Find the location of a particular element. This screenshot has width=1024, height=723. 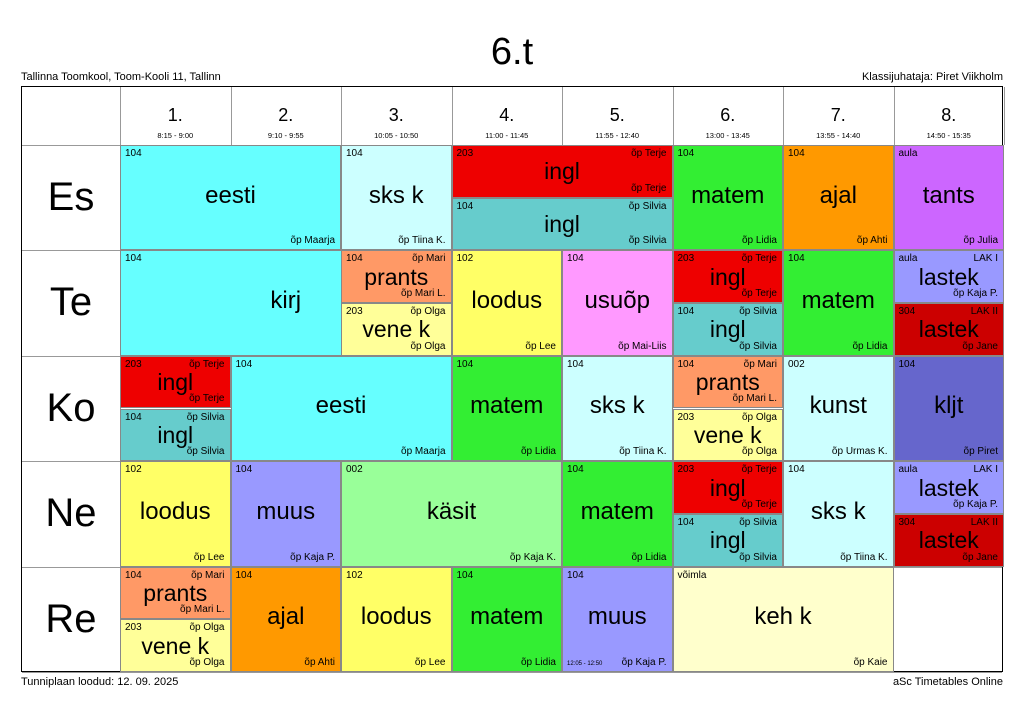

period-number: 5. is located at coordinates (617, 115).